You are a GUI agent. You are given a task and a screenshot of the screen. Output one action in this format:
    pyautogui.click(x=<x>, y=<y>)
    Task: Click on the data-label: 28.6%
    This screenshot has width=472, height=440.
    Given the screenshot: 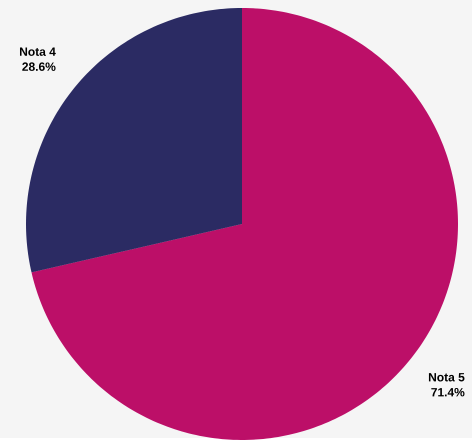 What is the action you would take?
    pyautogui.click(x=39, y=66)
    